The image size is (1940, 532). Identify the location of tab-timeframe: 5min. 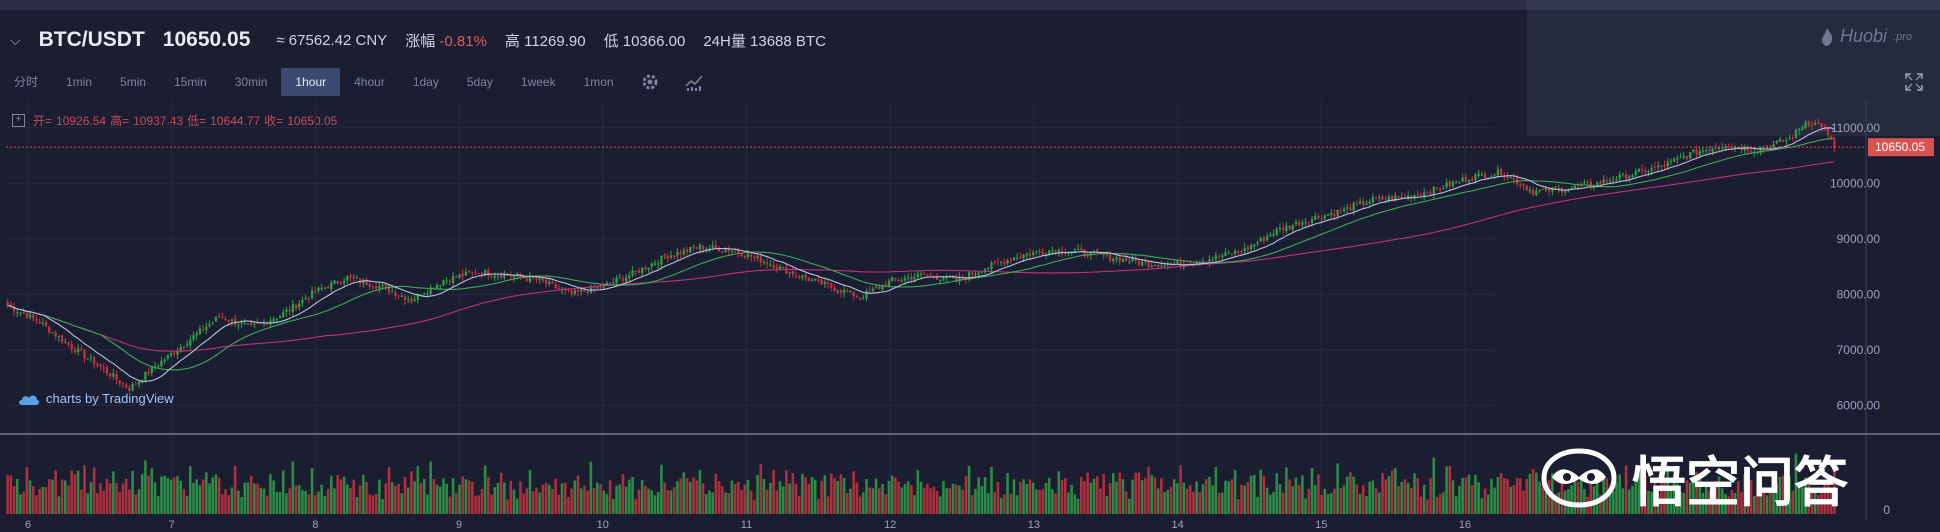
(133, 82).